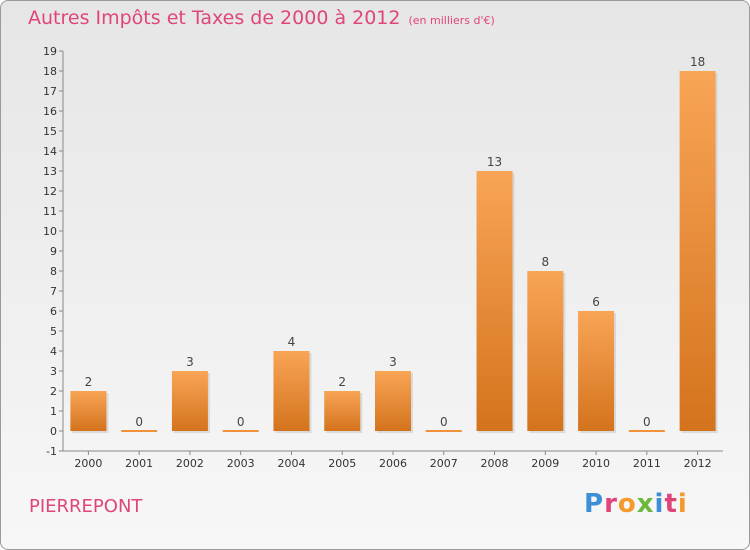 The height and width of the screenshot is (550, 750). I want to click on y-tick-label: 9, so click(53, 251).